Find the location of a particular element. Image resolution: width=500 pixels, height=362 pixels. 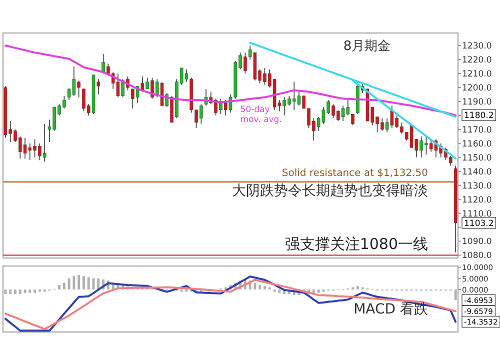

ref-line-label: Solid resistance at $1,132.50 is located at coordinates (355, 173).